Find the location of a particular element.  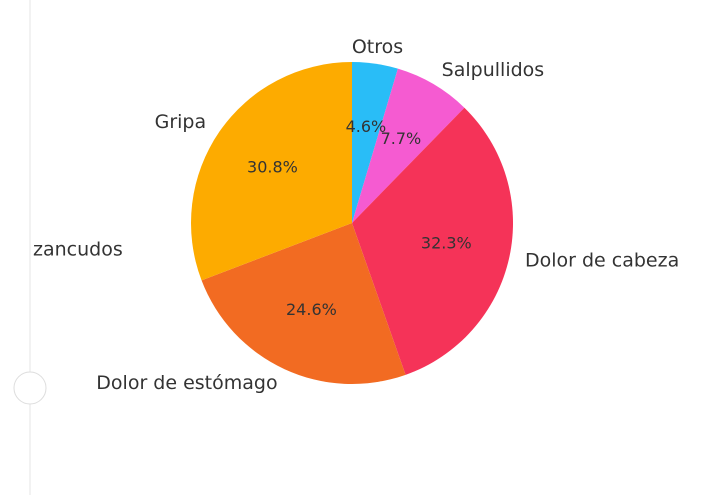

value-label: 30.8% is located at coordinates (272, 167).